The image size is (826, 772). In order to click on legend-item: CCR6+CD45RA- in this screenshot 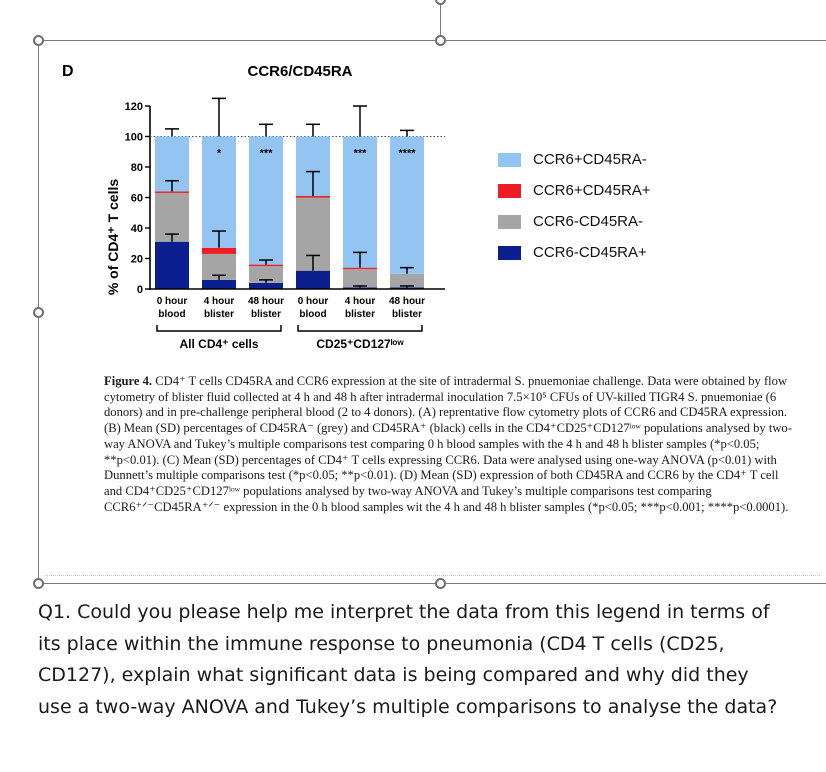, I will do `click(574, 159)`.